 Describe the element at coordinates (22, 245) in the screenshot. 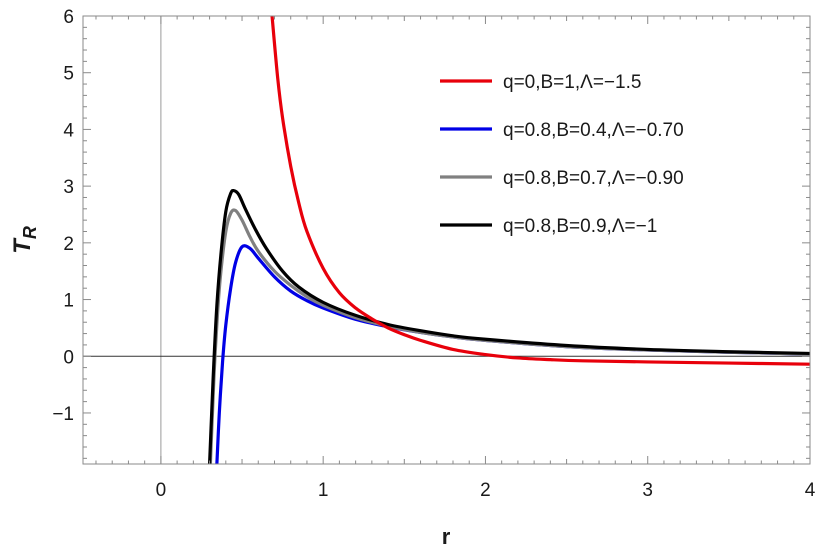

I see `y-axis-title-main: T` at that location.